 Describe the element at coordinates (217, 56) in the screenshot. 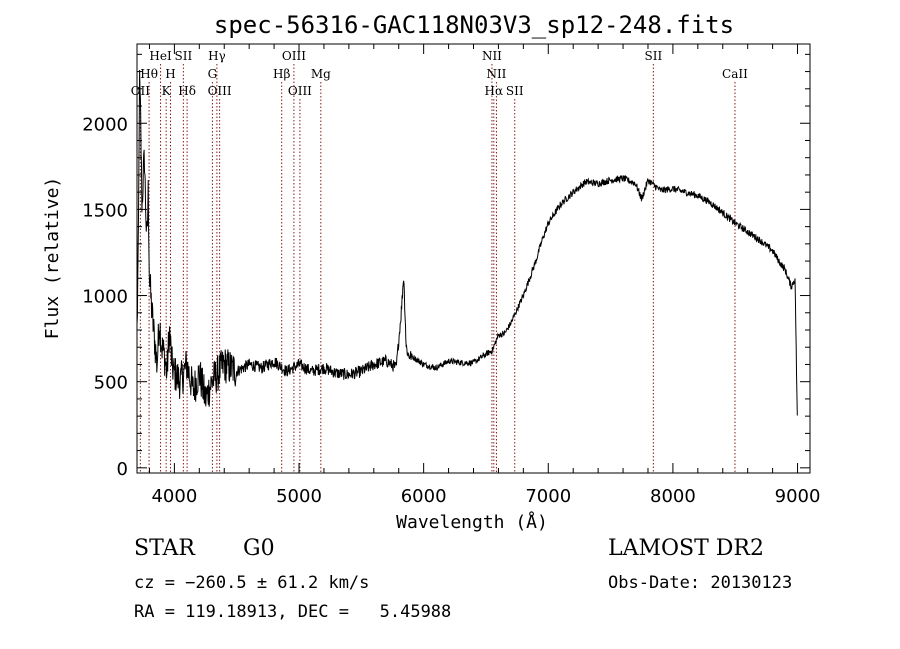

I see `line-marker-label-7: Hγ` at that location.